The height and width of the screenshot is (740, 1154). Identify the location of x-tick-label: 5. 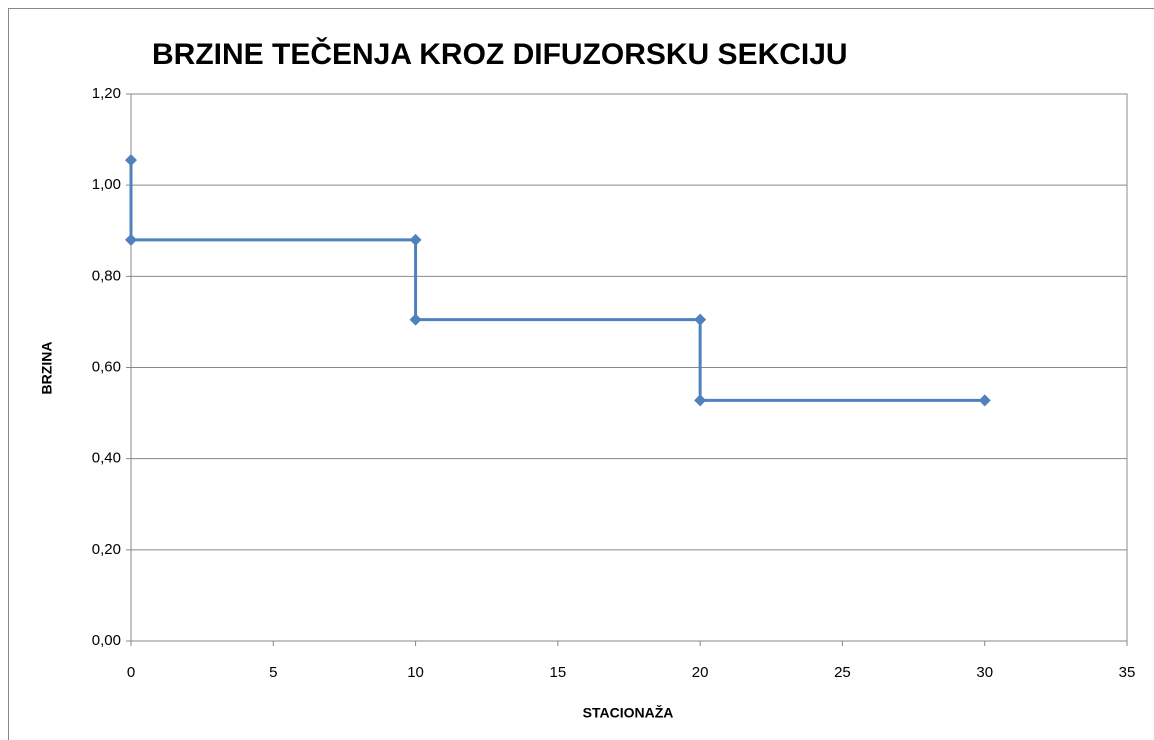
(273, 672).